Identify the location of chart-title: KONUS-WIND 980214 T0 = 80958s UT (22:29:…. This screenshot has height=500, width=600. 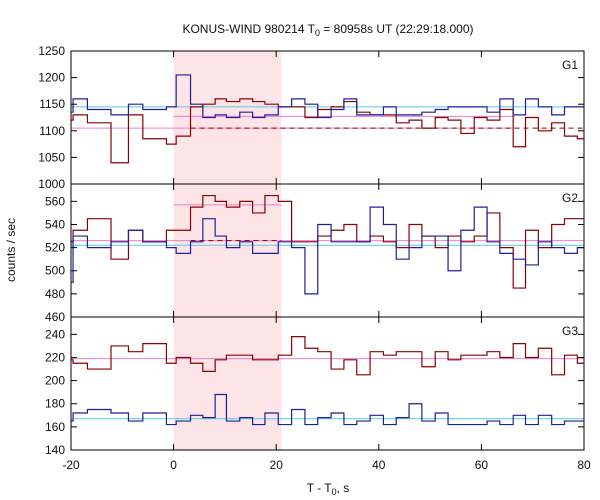
(327, 30).